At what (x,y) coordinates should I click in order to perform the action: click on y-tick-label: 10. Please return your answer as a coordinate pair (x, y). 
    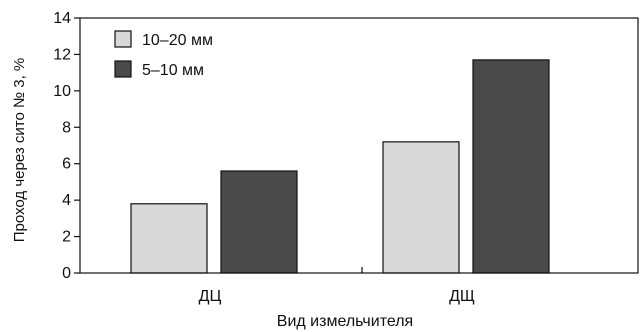
    Looking at the image, I should click on (62, 91).